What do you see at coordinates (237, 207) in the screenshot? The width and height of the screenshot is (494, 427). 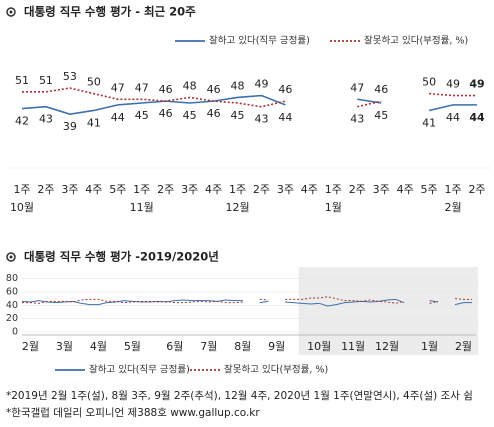 I see `x-group-label: 12월` at bounding box center [237, 207].